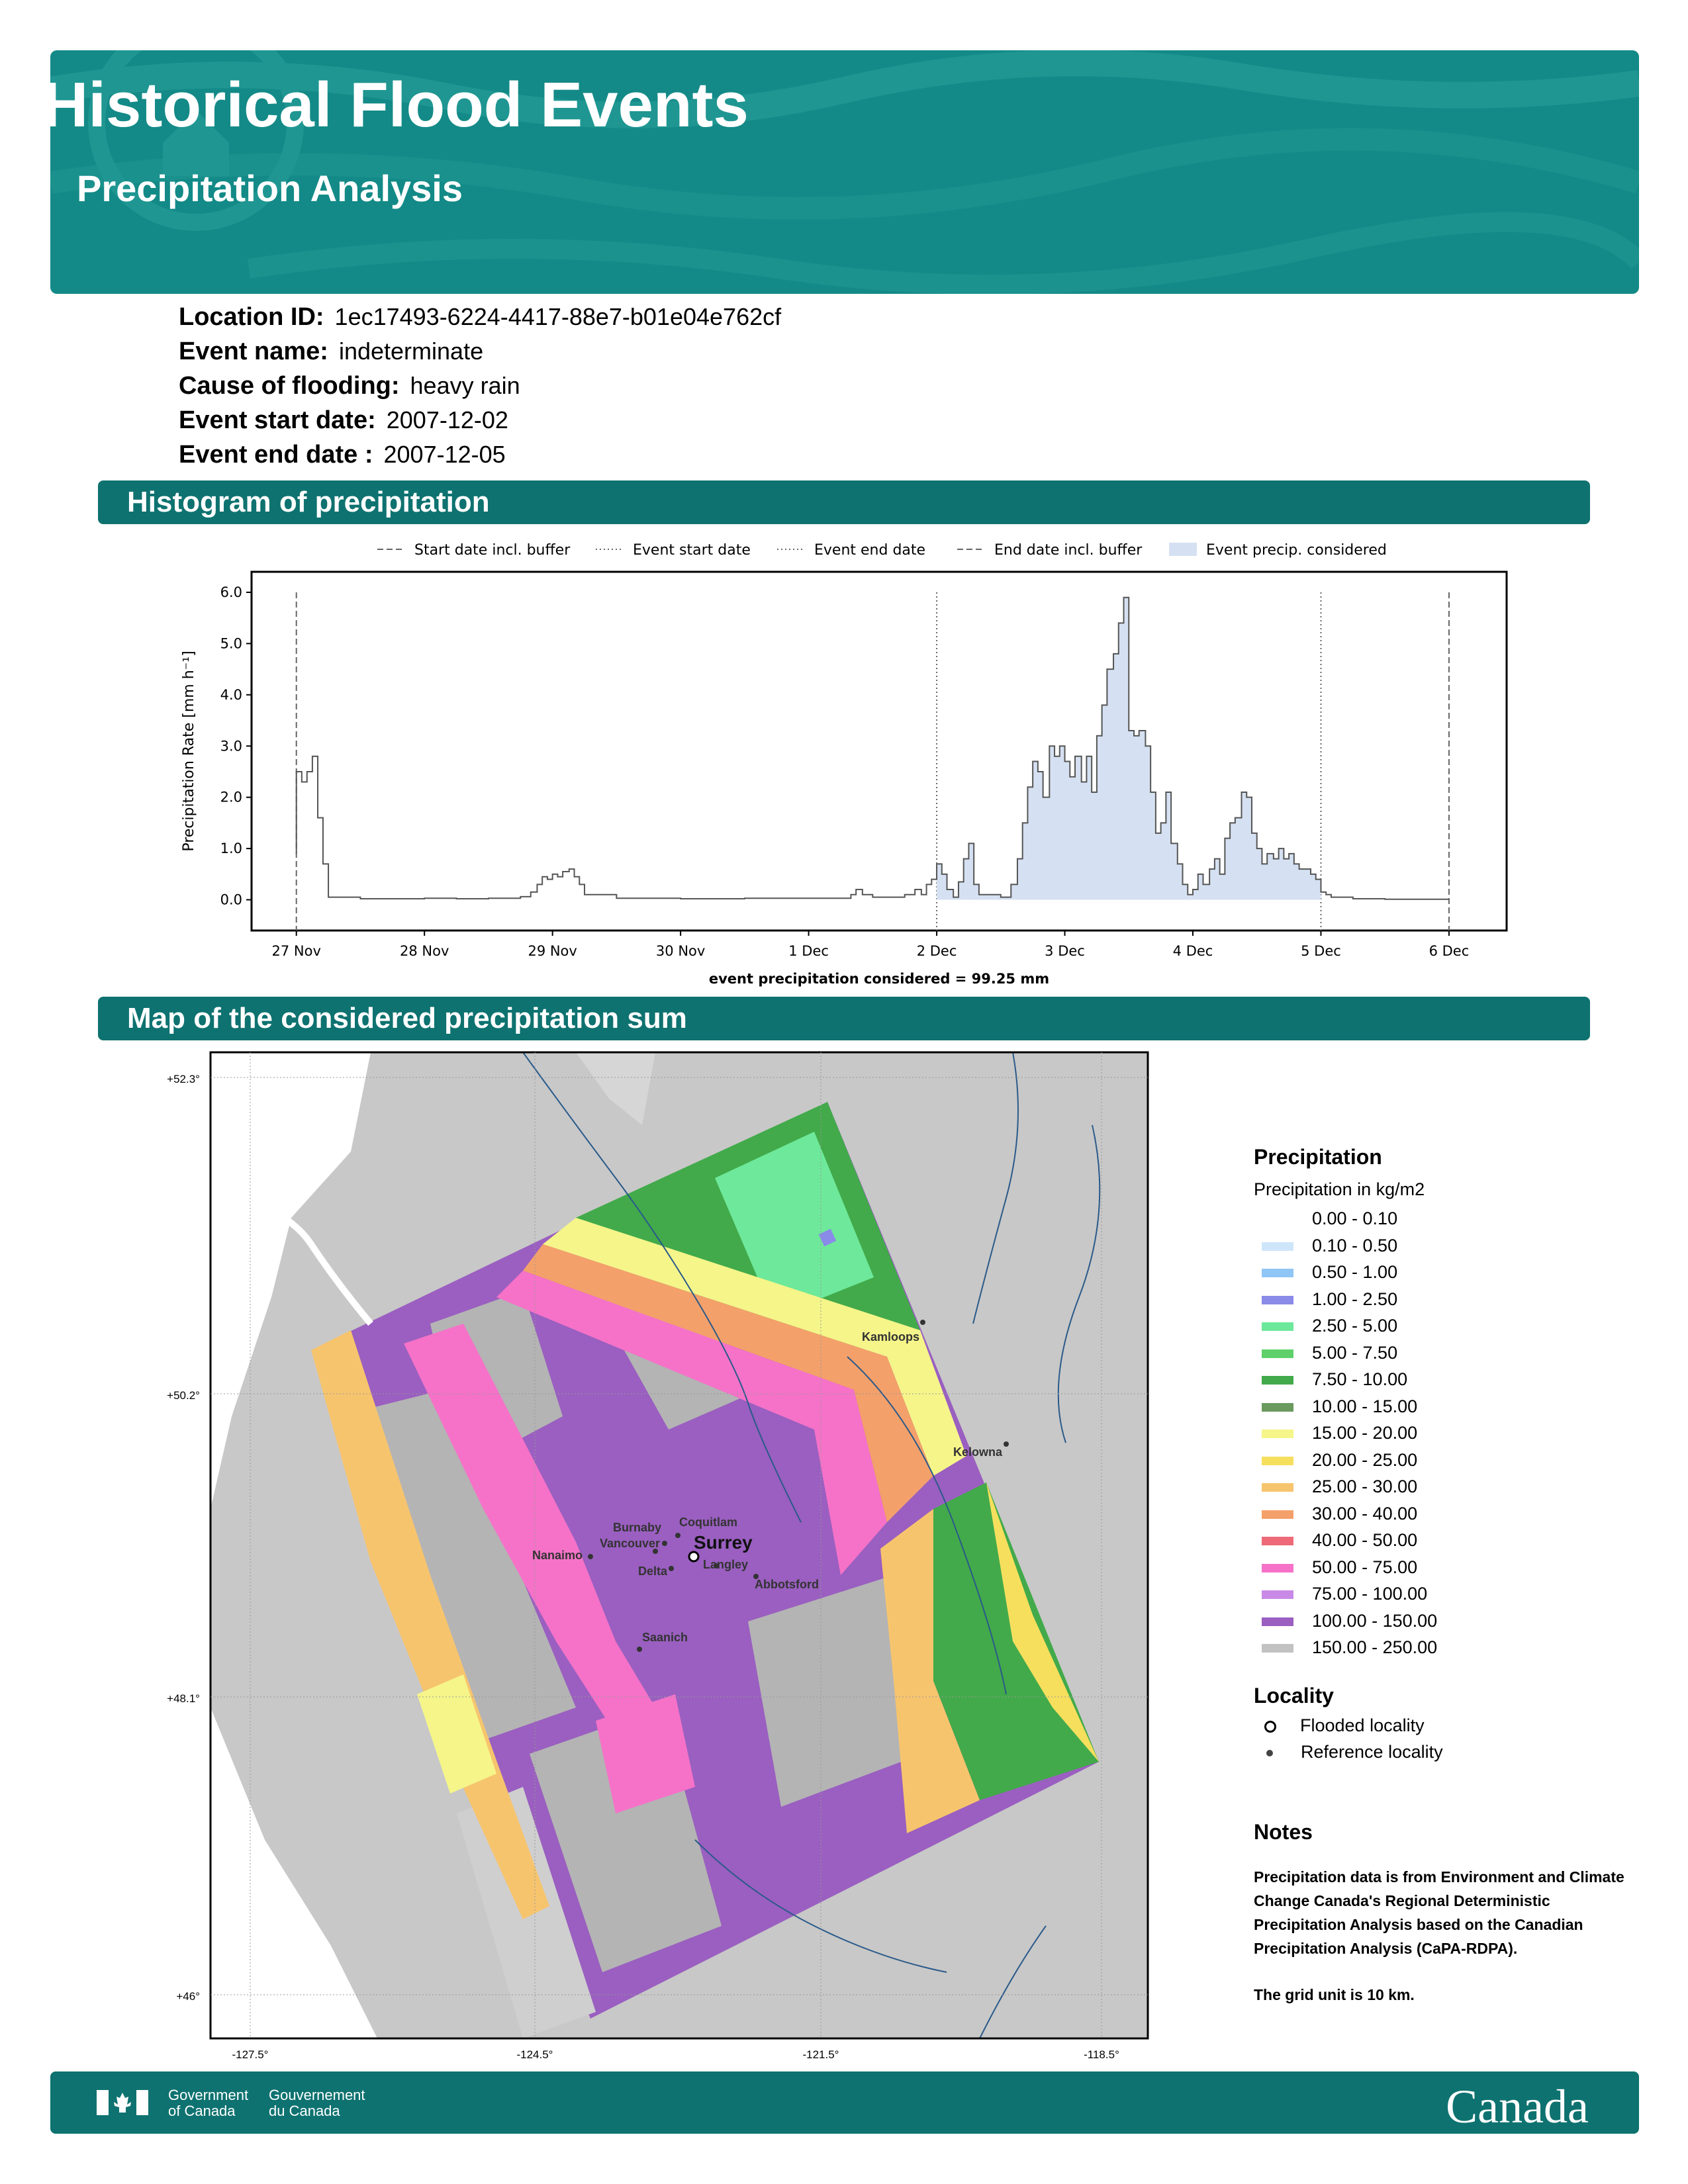 The image size is (1688, 2184). I want to click on chart-legend-label: Start date incl. buffer, so click(492, 550).